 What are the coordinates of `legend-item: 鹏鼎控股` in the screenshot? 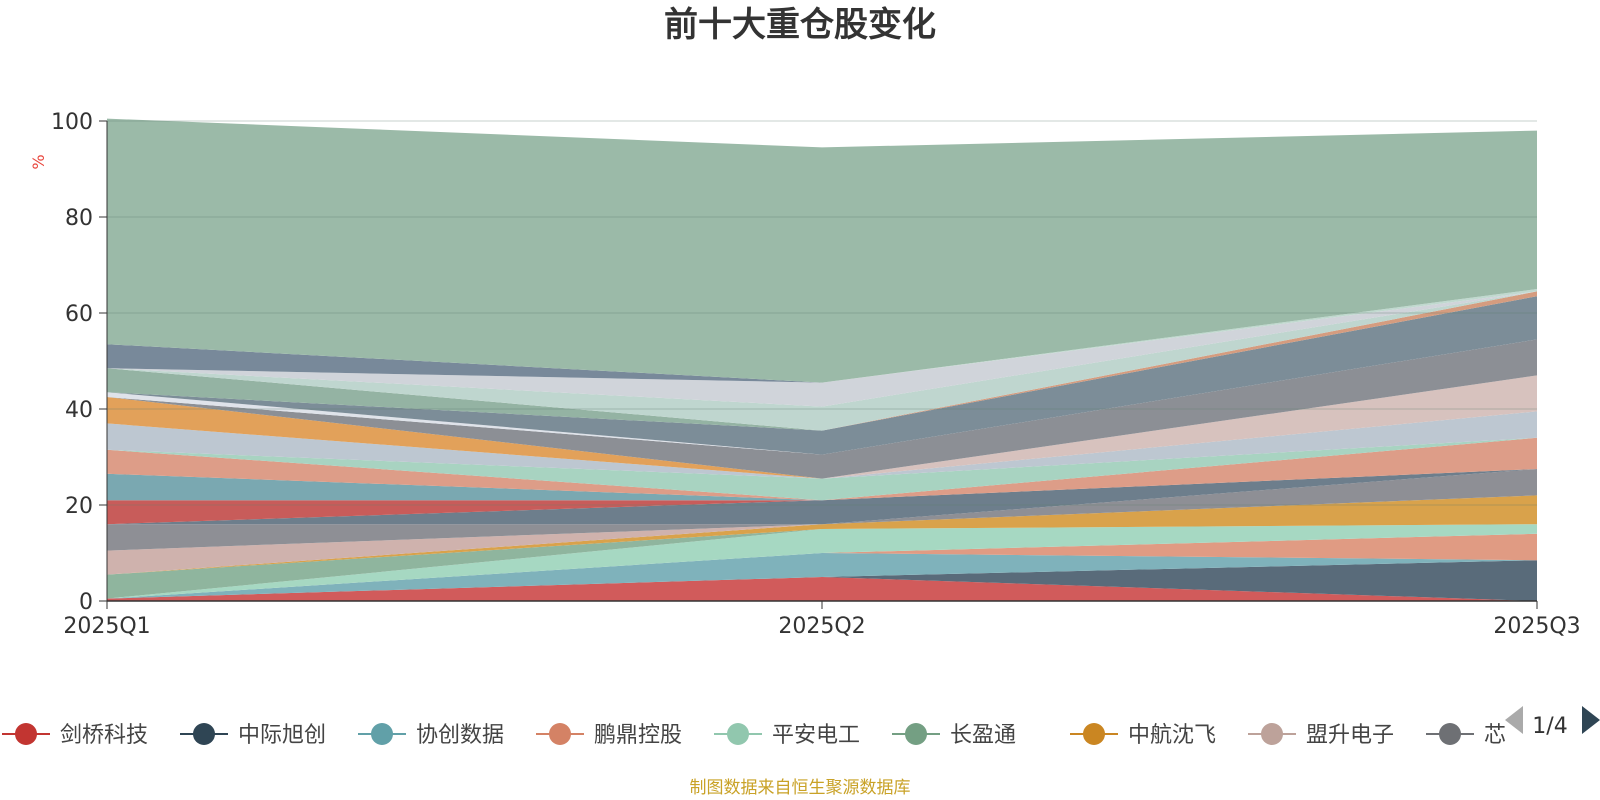 It's located at (609, 735).